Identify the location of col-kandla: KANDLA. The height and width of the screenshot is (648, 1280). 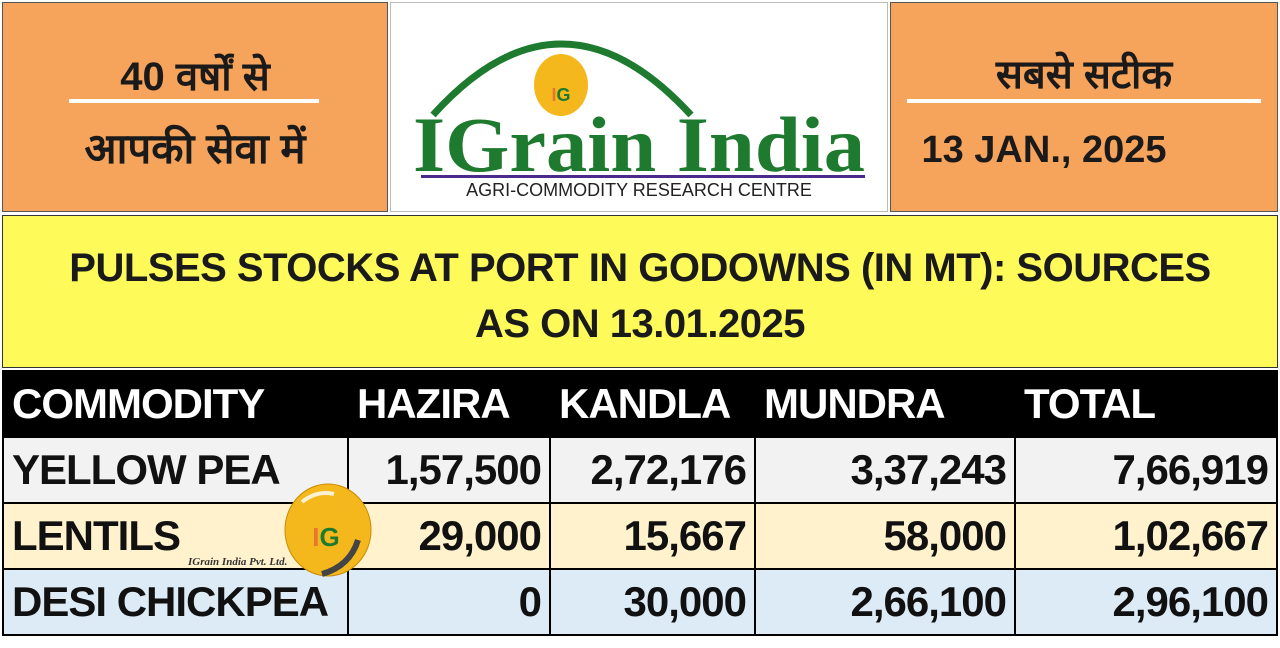
(652, 404).